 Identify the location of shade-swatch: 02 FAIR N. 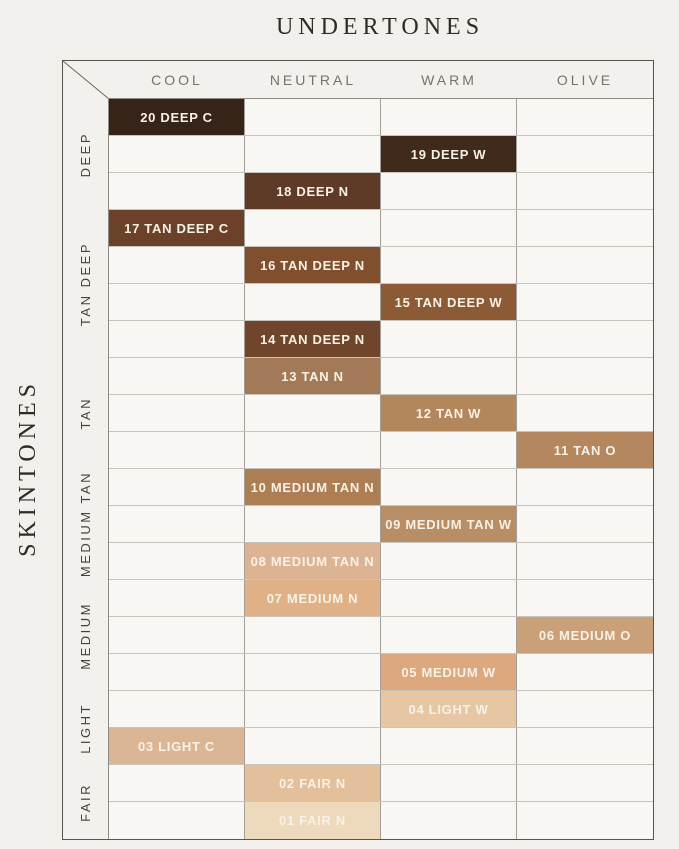
(313, 783).